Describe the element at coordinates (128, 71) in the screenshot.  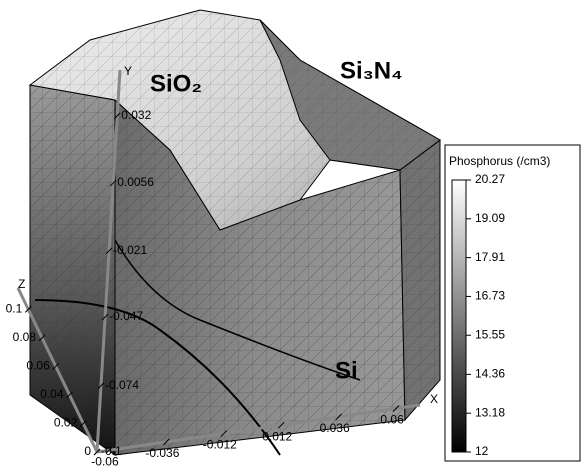
I see `axis-title: Y` at that location.